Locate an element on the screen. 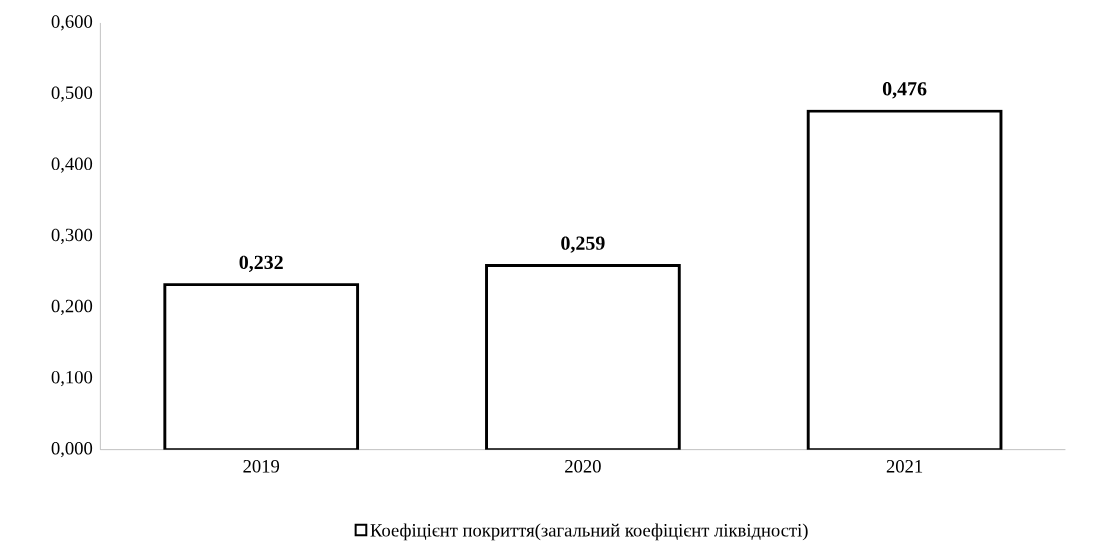 Image resolution: width=1095 pixels, height=545 pixels. y-tick-label: 0,100 is located at coordinates (72, 378).